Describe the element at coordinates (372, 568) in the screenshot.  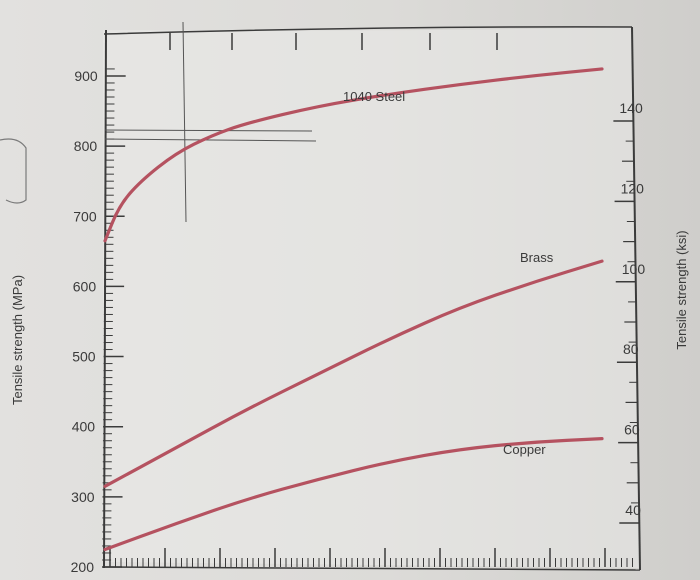
I see `bottom-axis-line` at that location.